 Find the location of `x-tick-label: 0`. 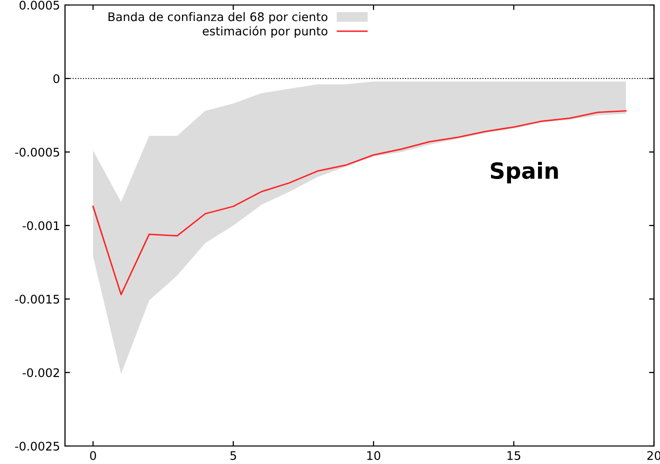

x-tick-label: 0 is located at coordinates (93, 455).